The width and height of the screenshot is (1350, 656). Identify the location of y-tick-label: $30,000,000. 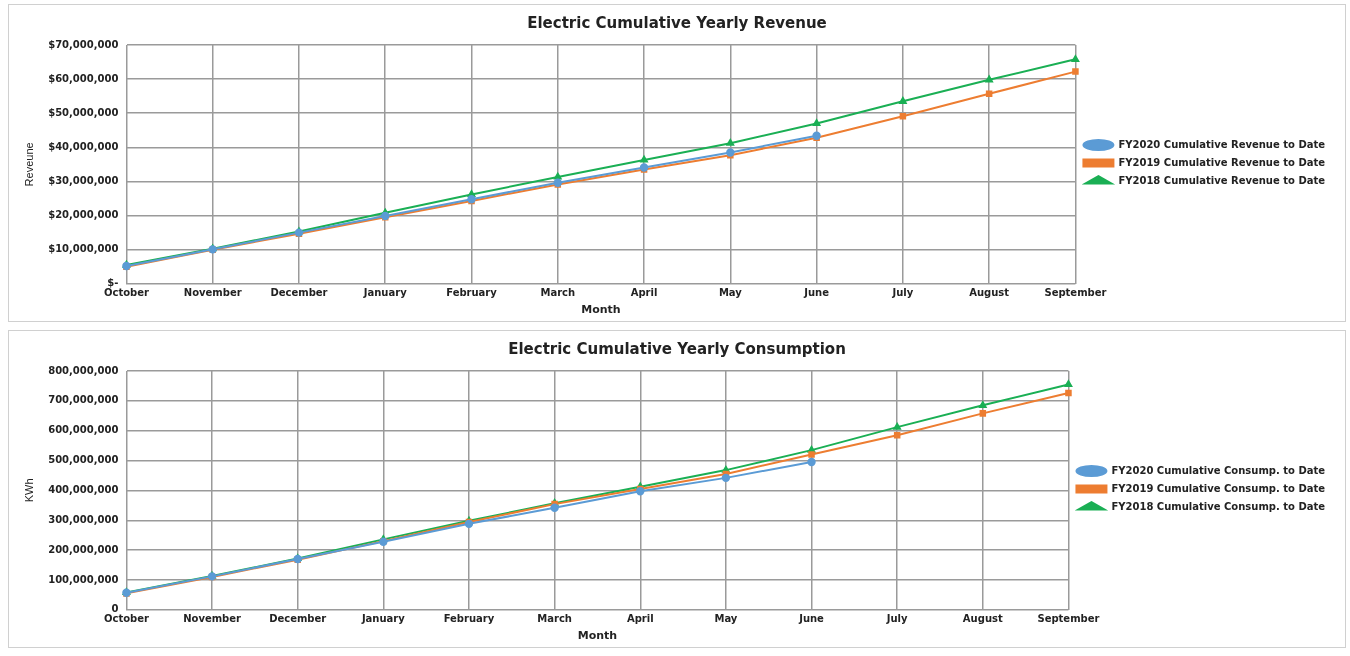
(83, 181).